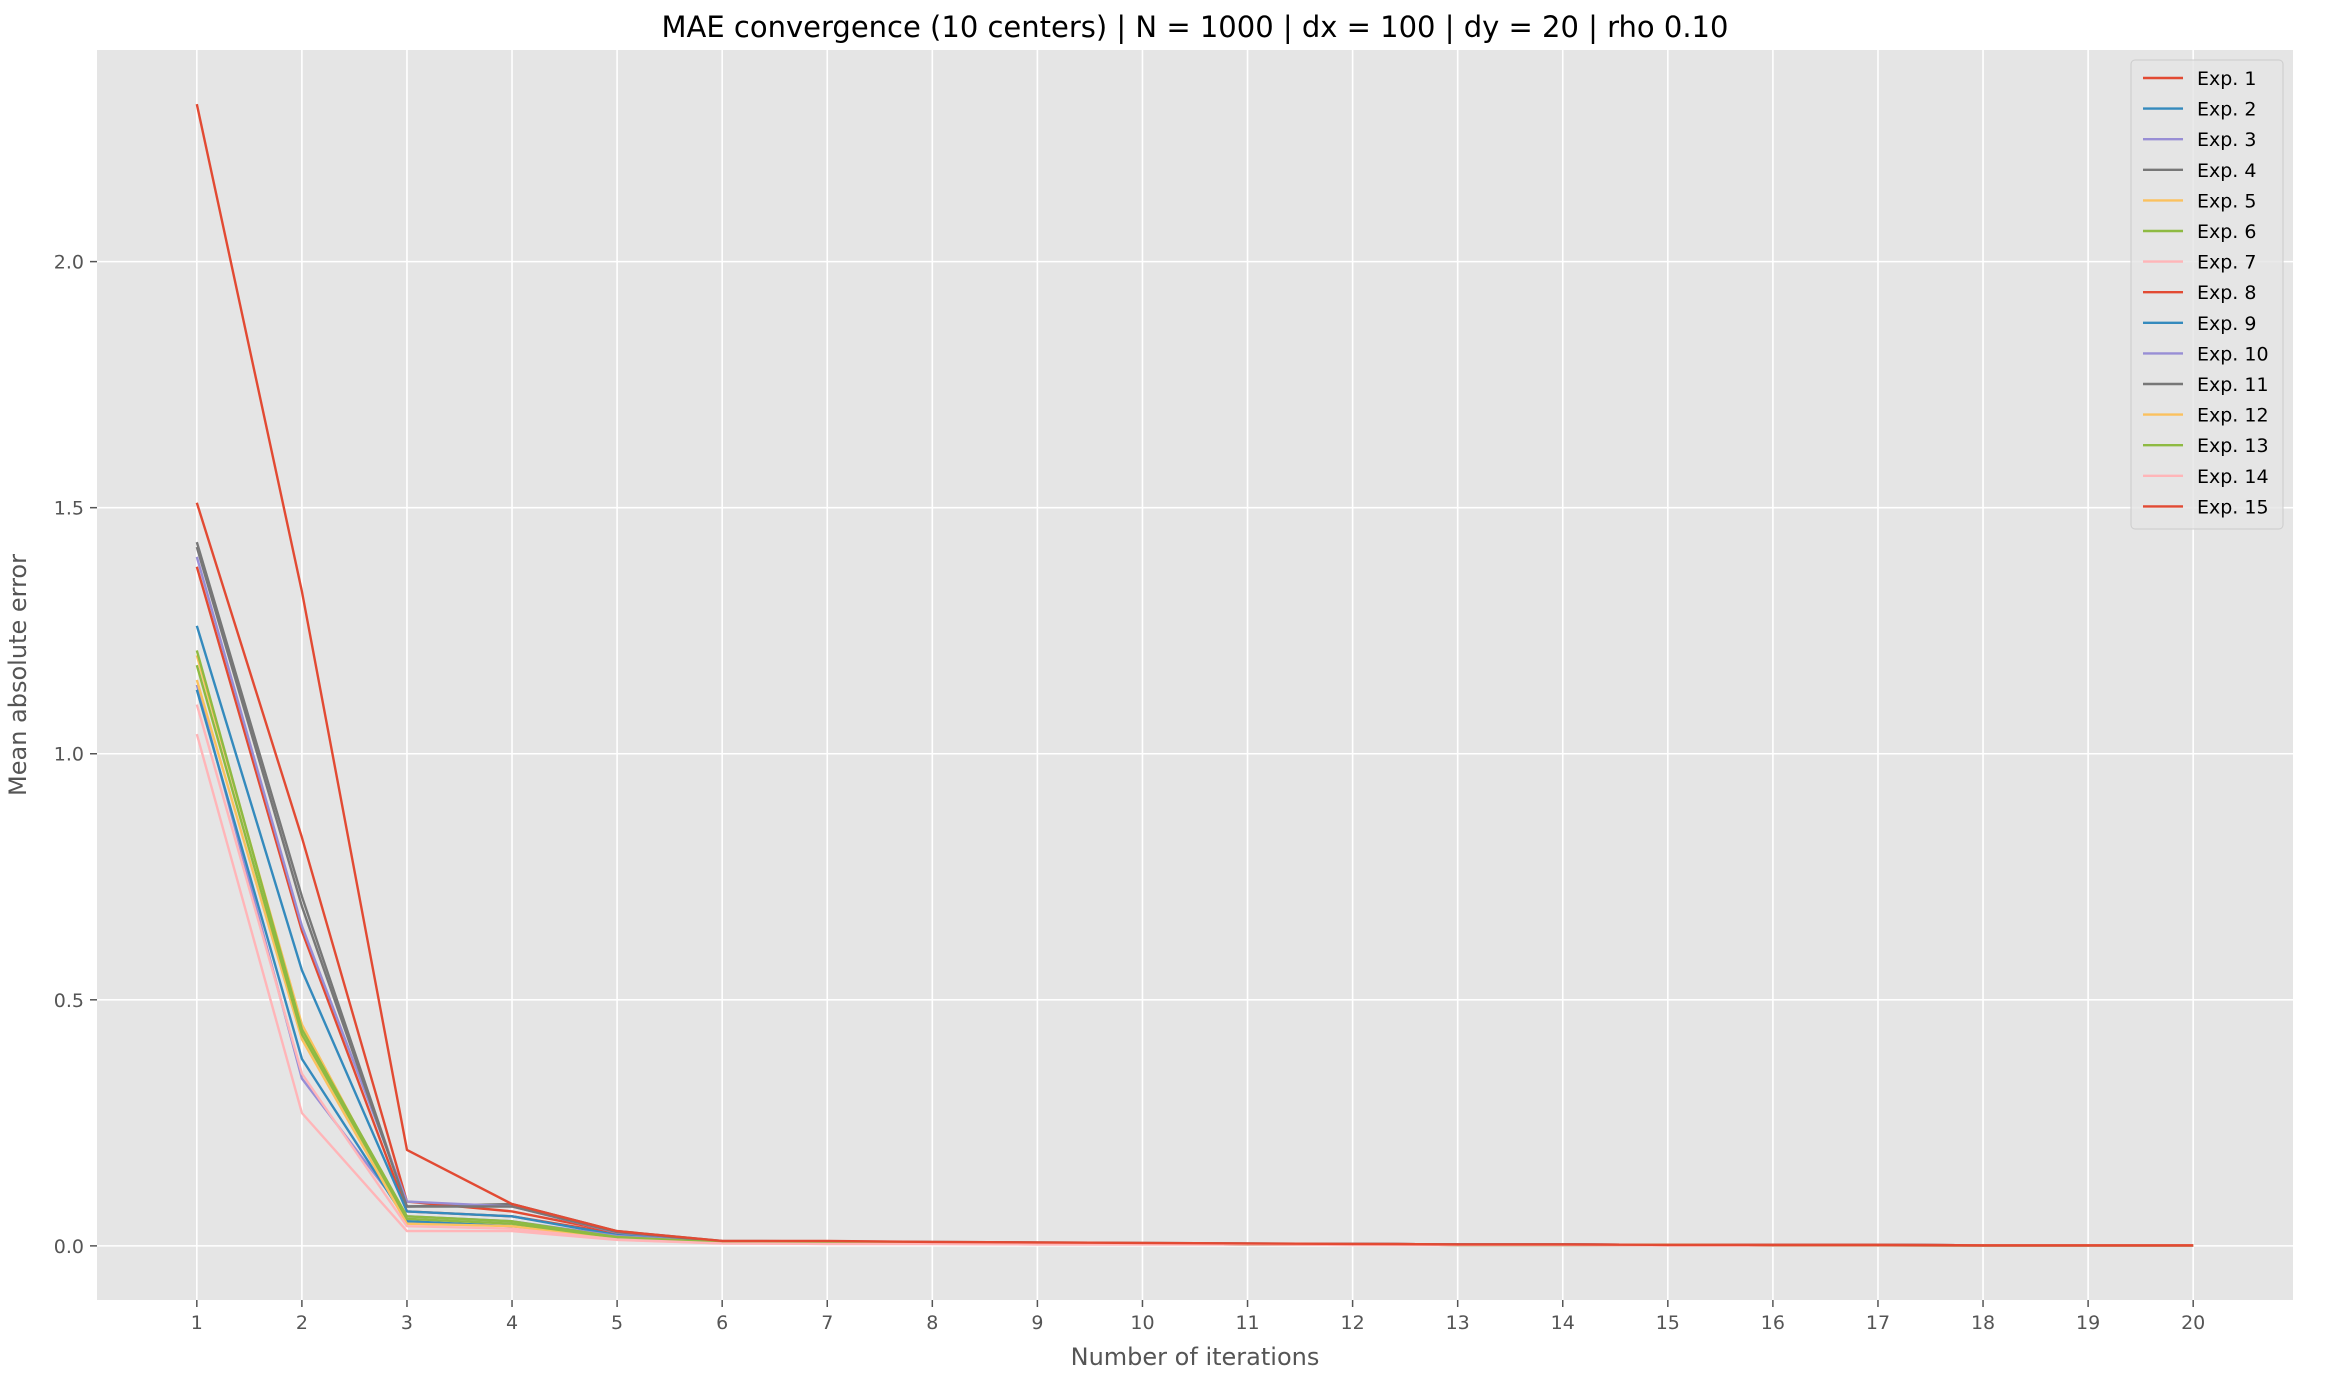 The width and height of the screenshot is (2345, 1379). I want to click on x-tick-label: 13, so click(1458, 1323).